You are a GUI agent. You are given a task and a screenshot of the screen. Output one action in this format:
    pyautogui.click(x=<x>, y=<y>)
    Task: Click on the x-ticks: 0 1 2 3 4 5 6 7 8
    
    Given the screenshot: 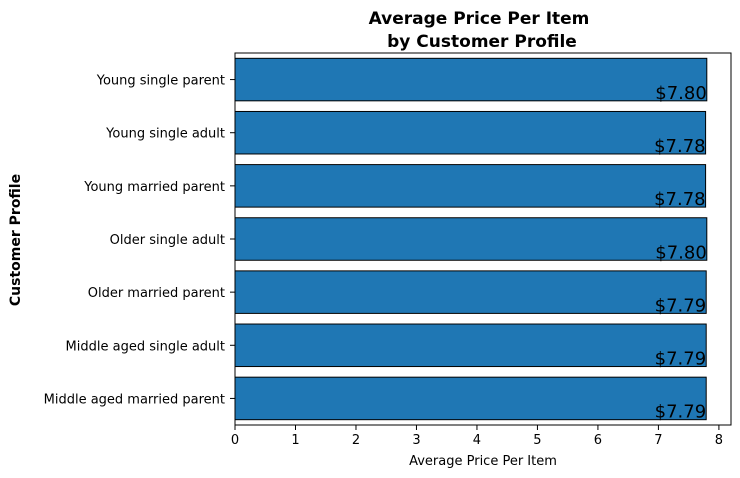 What is the action you would take?
    pyautogui.click(x=477, y=436)
    